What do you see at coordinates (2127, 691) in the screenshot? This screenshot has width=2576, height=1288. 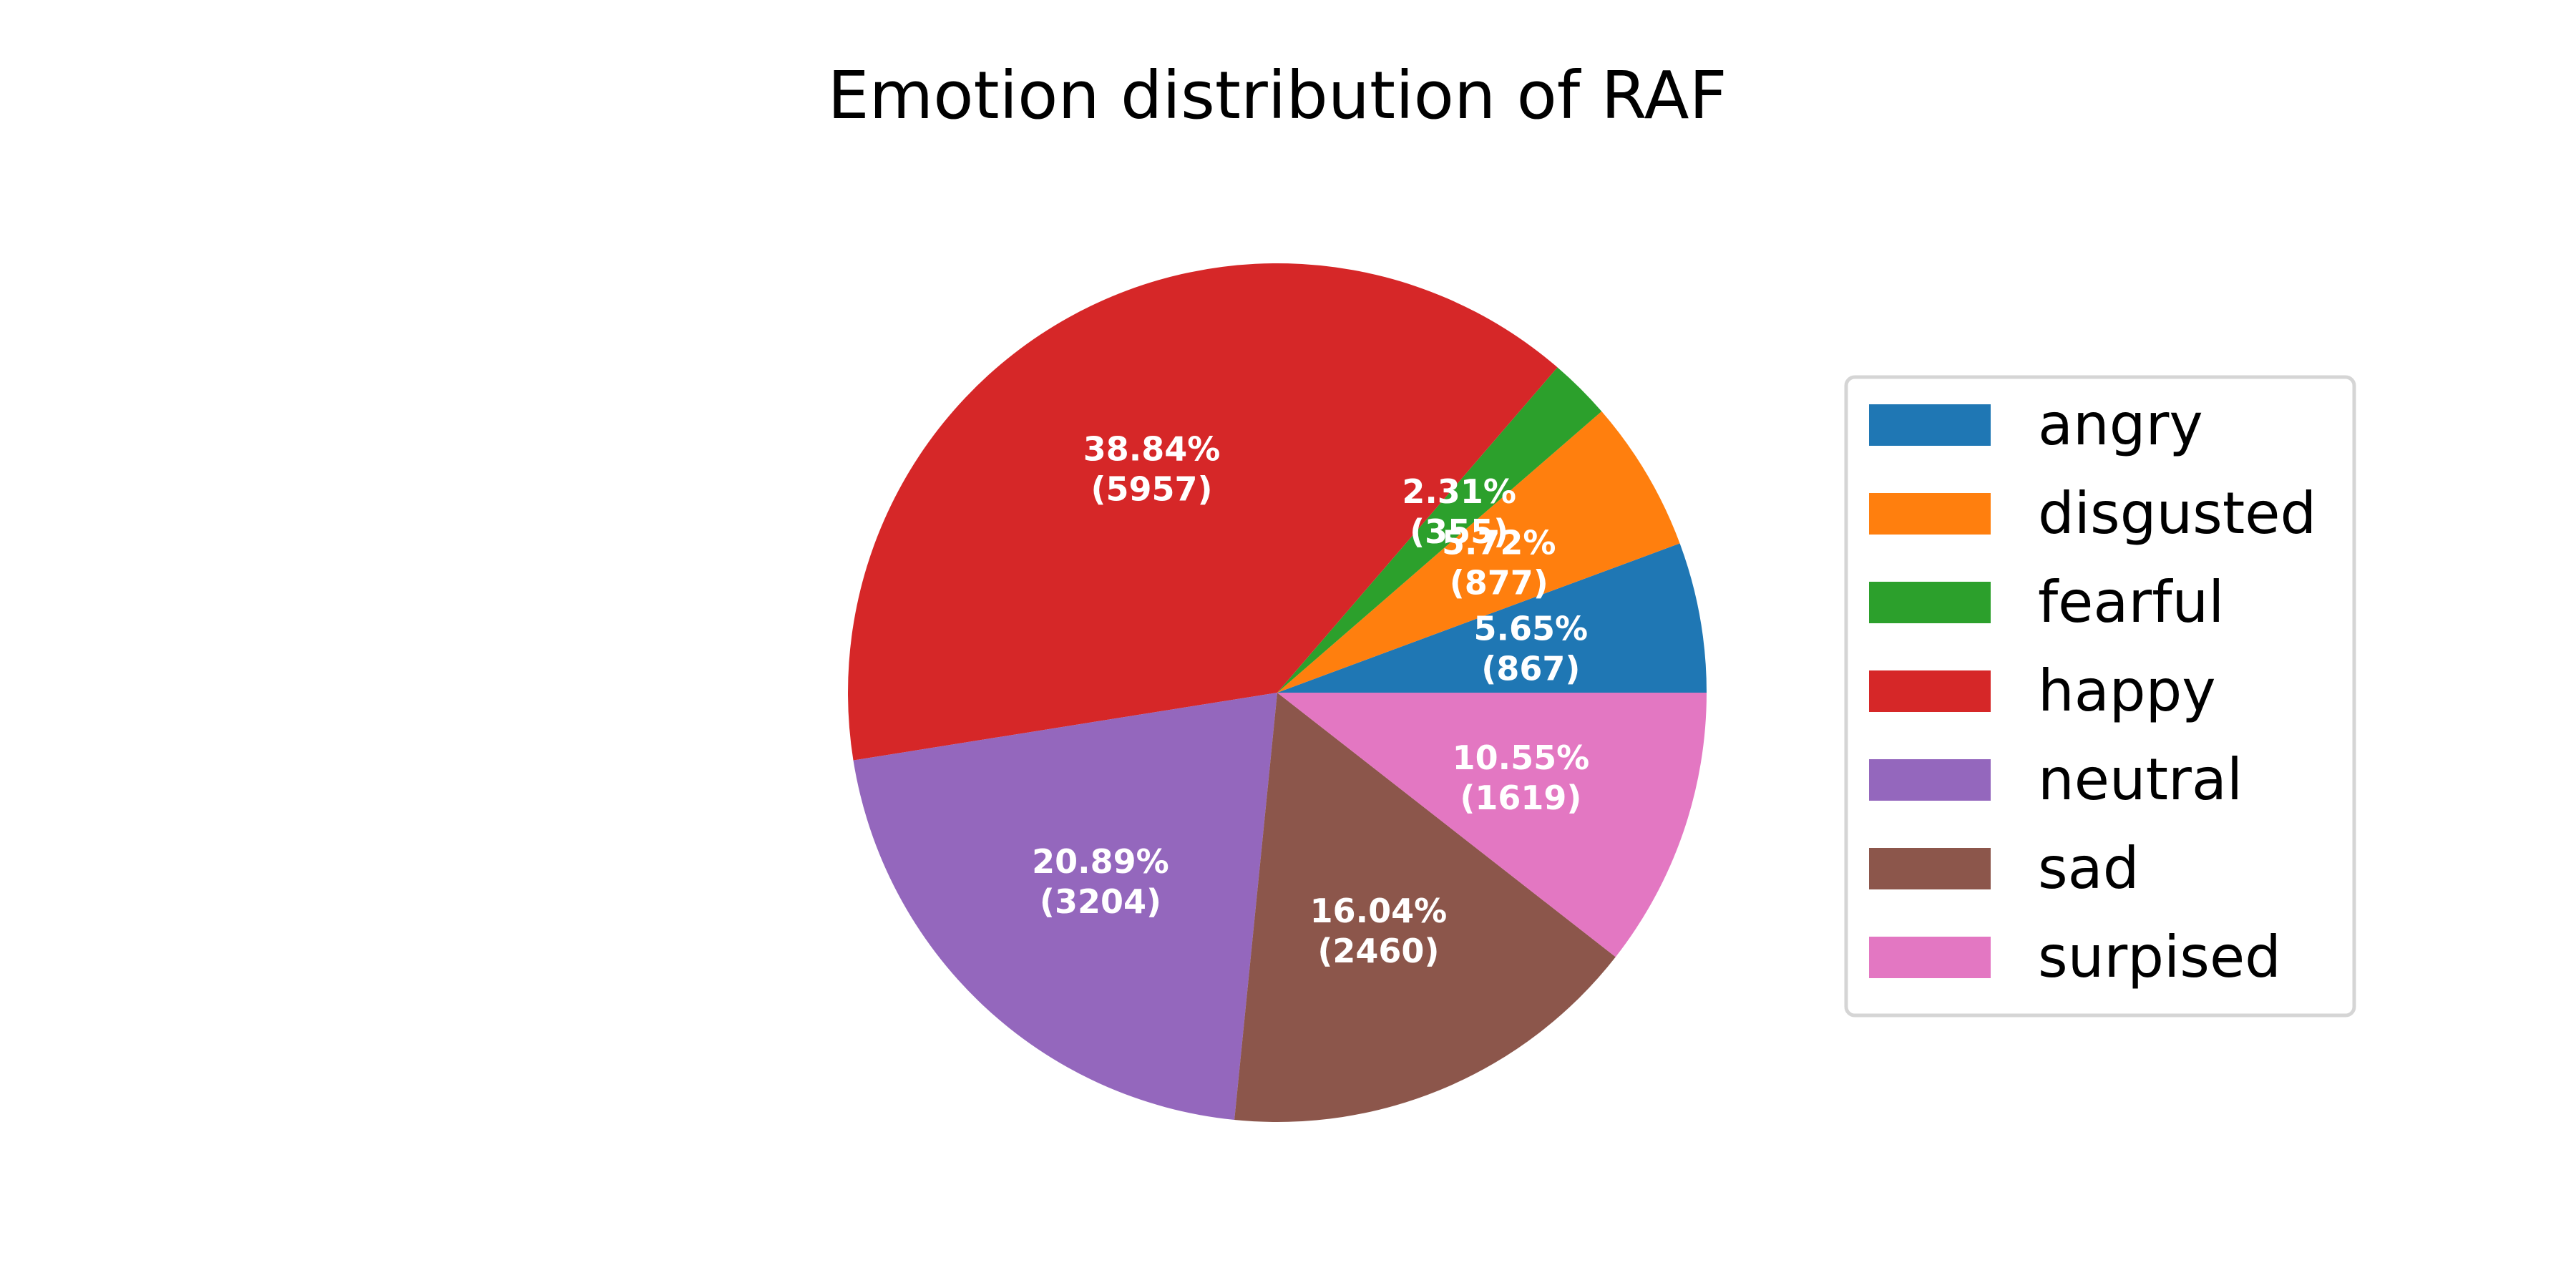 I see `legend-label-happy: happy` at bounding box center [2127, 691].